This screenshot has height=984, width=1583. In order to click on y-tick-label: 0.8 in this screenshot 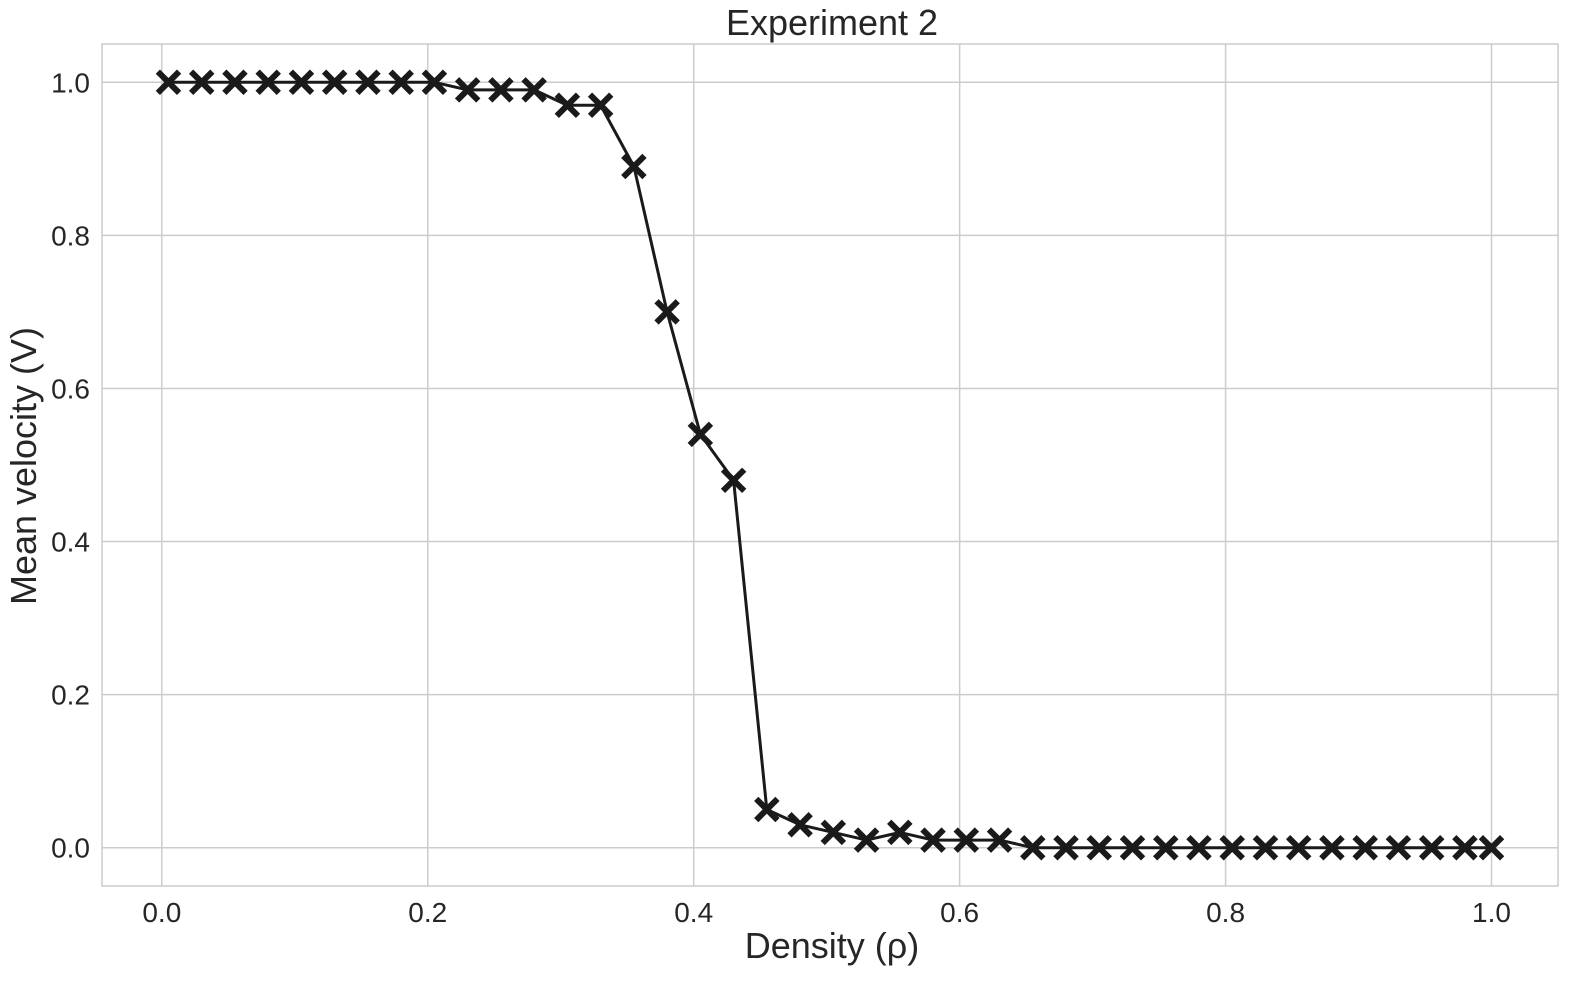, I will do `click(70, 235)`.